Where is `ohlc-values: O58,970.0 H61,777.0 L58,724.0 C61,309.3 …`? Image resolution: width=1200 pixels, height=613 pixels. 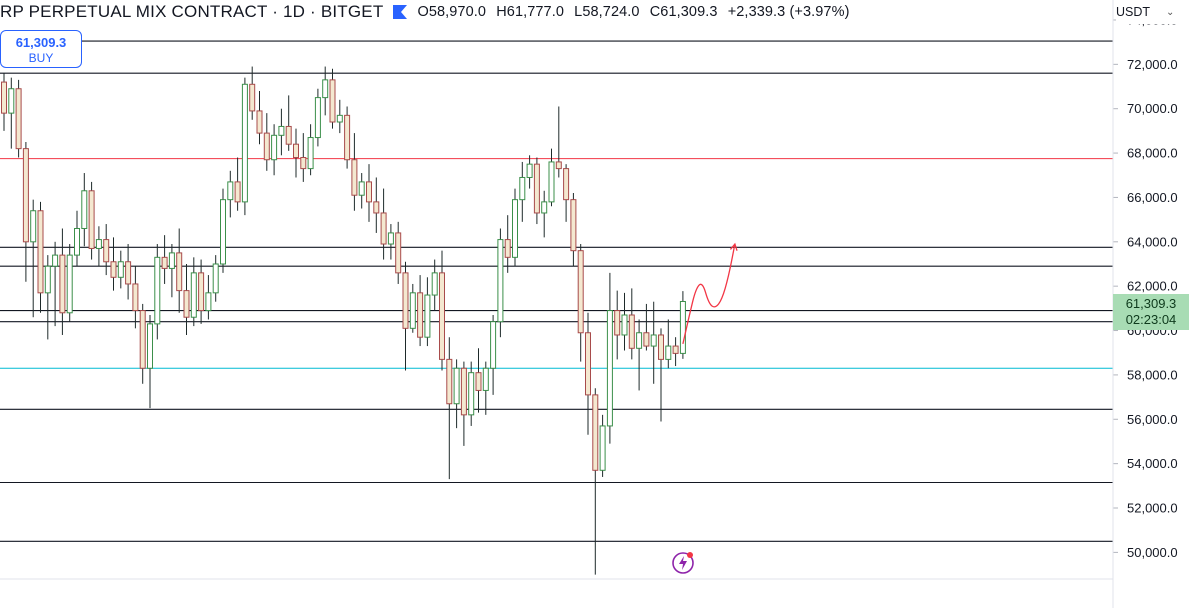 ohlc-values: O58,970.0 H61,777.0 L58,724.0 C61,309.3 … is located at coordinates (636, 12).